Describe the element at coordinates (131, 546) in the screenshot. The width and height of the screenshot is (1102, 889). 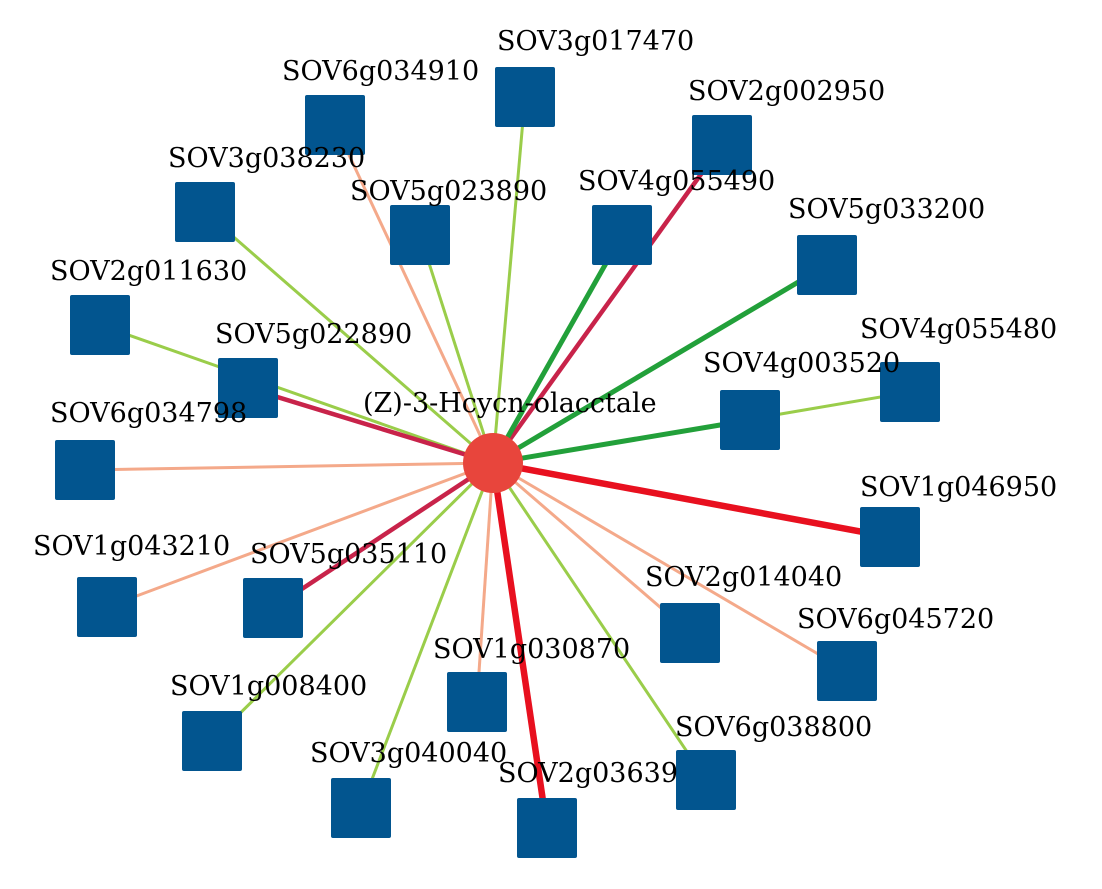
I see `gene-label: SOV1g043210` at that location.